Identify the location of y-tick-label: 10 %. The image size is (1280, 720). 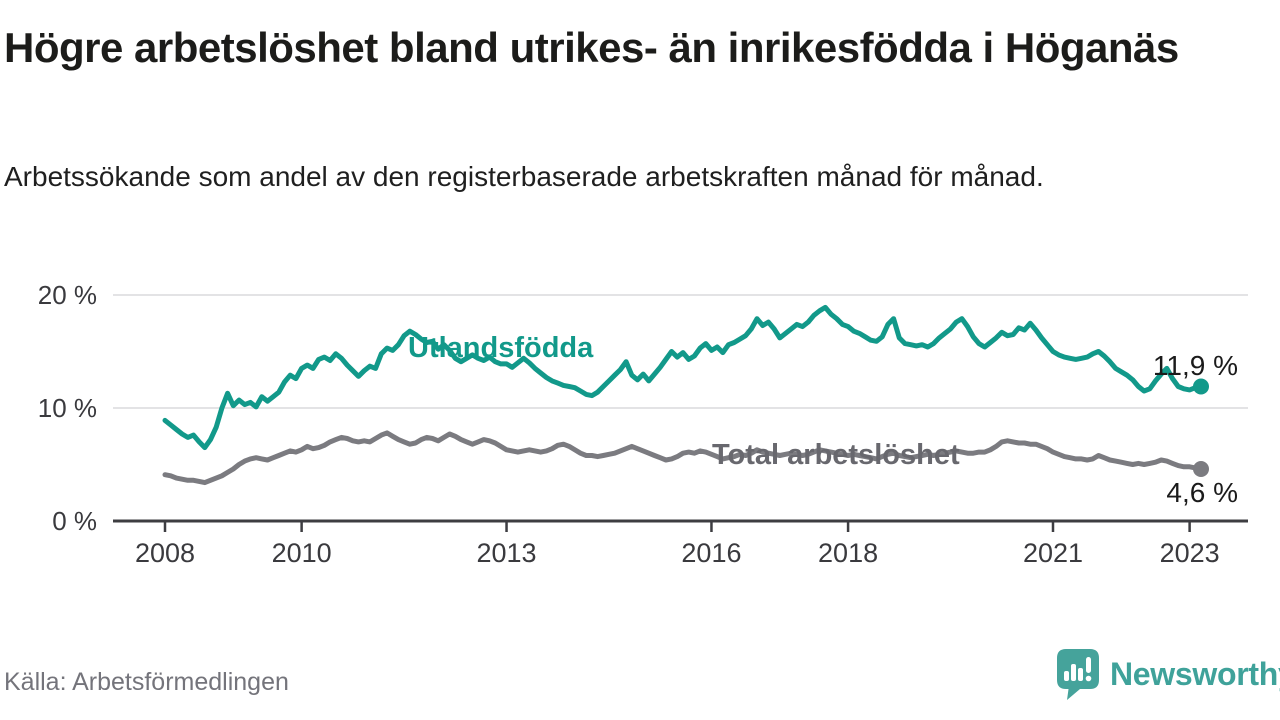
(67, 408).